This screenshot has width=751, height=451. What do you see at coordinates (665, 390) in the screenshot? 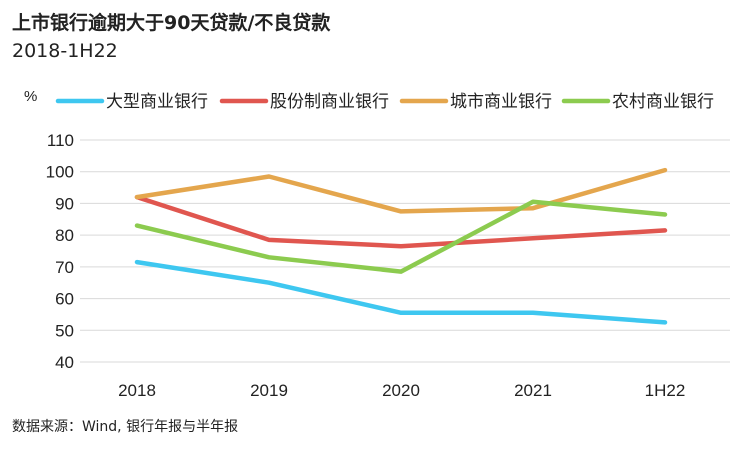
I see `x-tick-label: 1H22` at bounding box center [665, 390].